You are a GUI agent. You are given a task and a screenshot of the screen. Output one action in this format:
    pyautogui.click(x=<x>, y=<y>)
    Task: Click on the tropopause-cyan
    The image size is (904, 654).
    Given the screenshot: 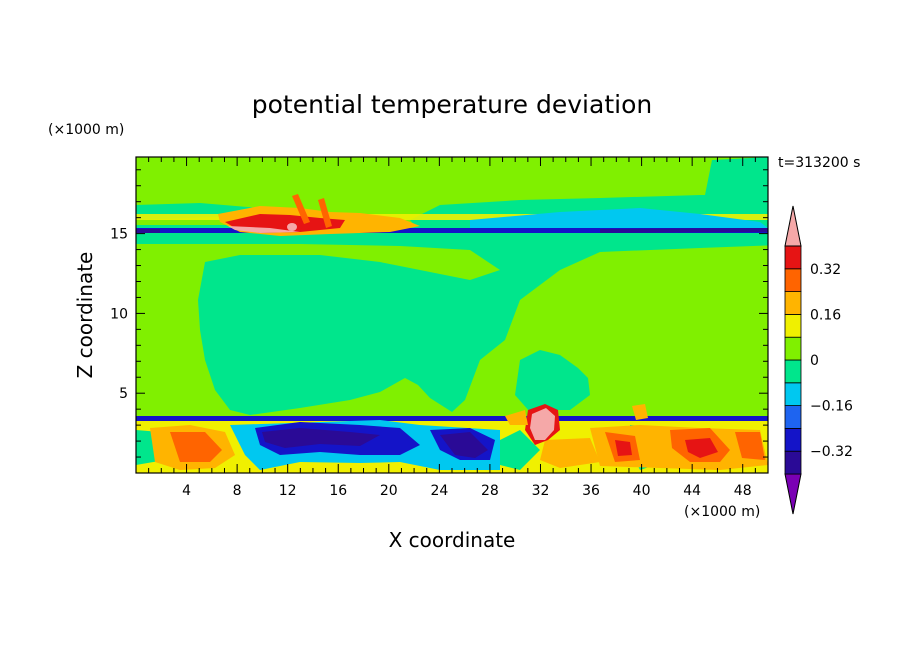 What is the action you would take?
    pyautogui.click(x=619, y=218)
    